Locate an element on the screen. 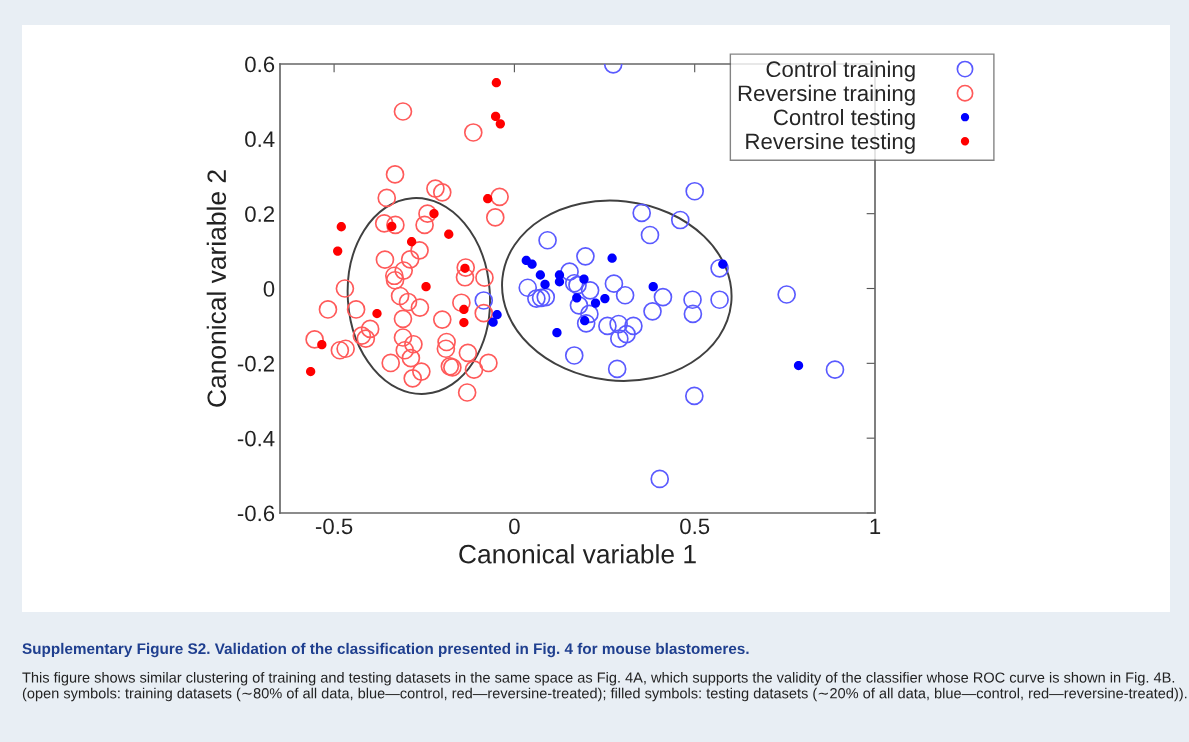 Image resolution: width=1189 pixels, height=742 pixels. text: Supplementary Figure S2. Validation of the classification presented in Fig. 4 for mouse blastomeres. is located at coordinates (385, 650).